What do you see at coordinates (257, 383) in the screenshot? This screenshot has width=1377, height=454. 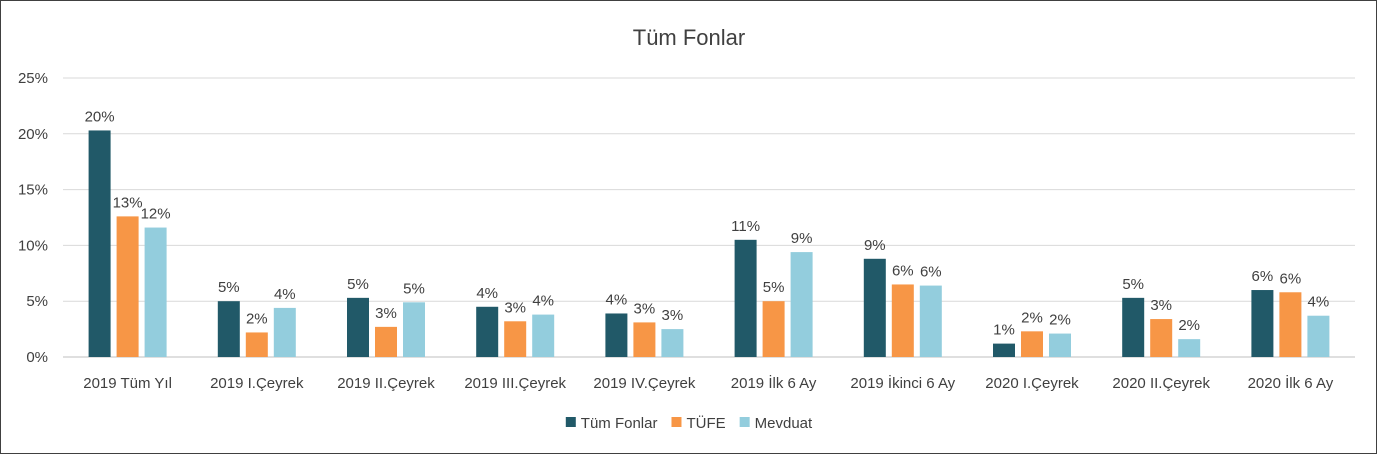 I see `x-tick-label: 2019 I.Çeyrek` at bounding box center [257, 383].